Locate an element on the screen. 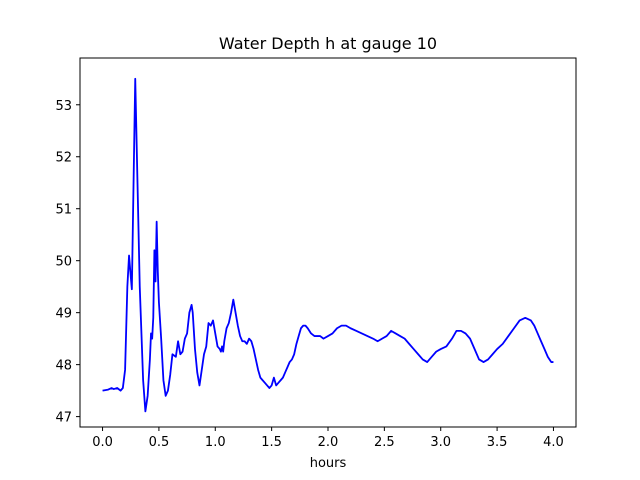  chart-title: Water Depth h at gauge 10 is located at coordinates (328, 43).